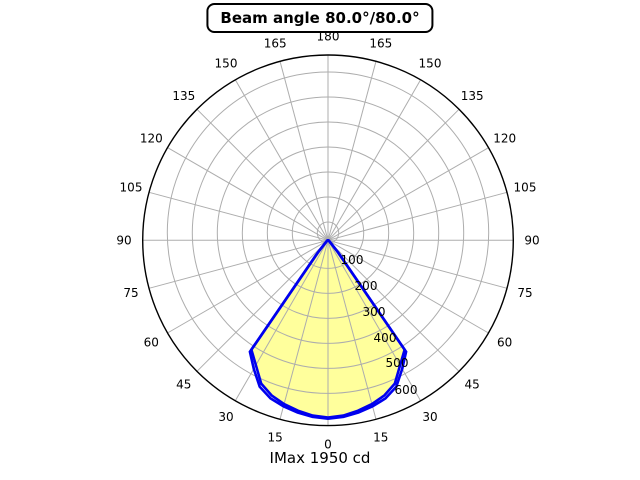 The height and width of the screenshot is (480, 640). I want to click on intensity-curves, so click(328, 330).